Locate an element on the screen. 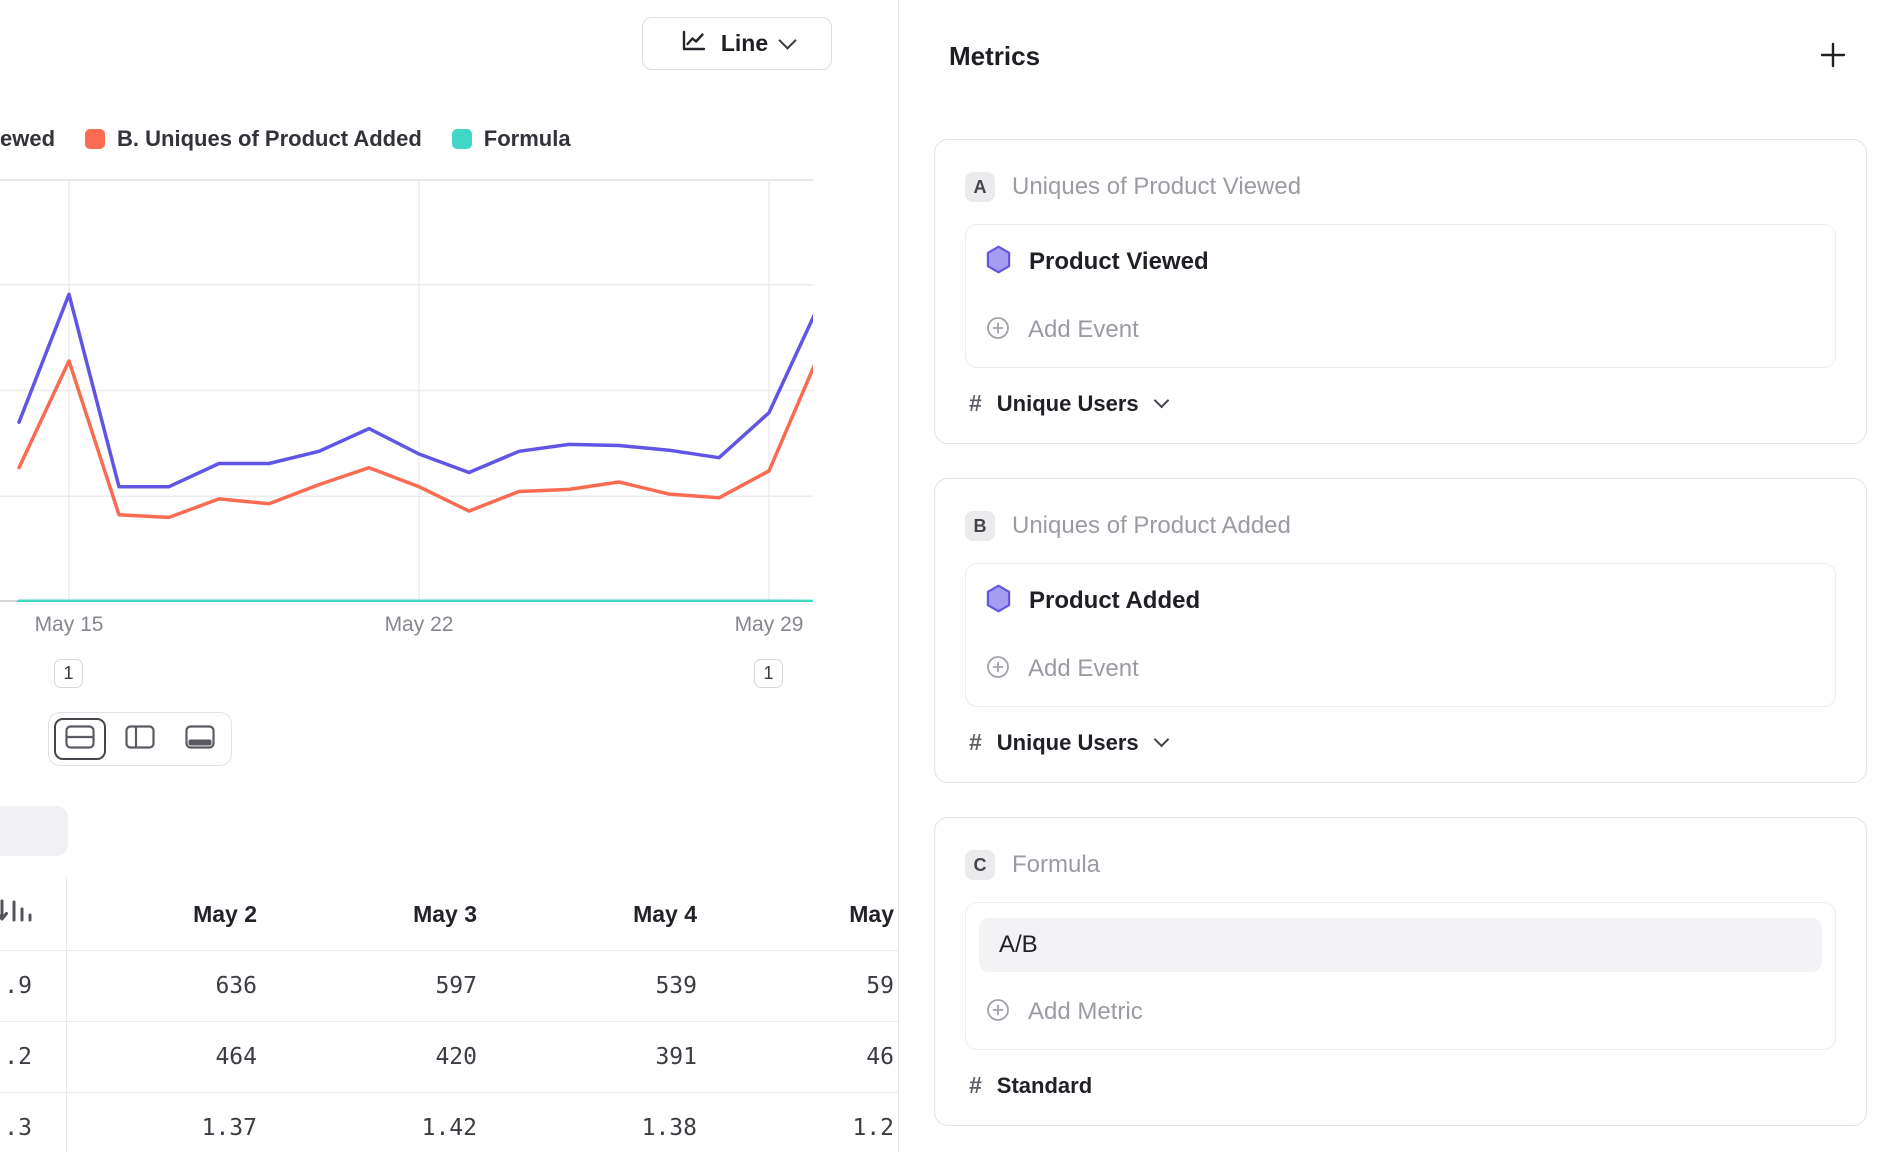 This screenshot has height=1152, width=1898. legend-label: ewed is located at coordinates (28, 138).